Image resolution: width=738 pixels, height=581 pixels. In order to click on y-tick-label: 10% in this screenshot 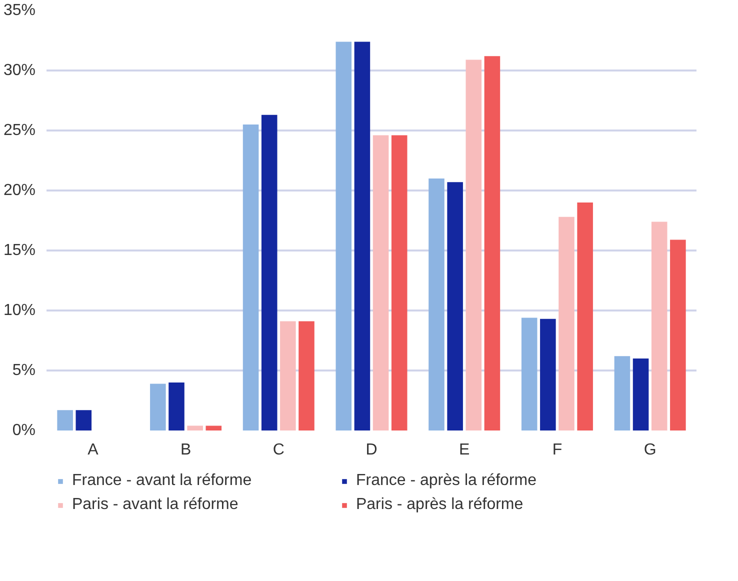, I will do `click(19, 310)`.